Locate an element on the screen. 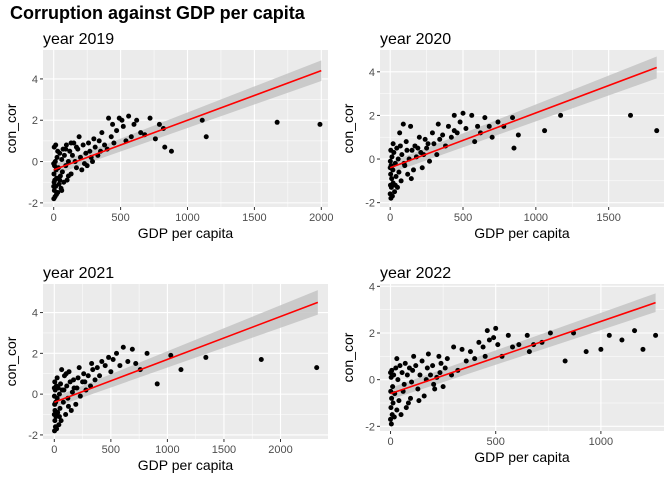 Image resolution: width=672 pixels, height=480 pixels. x-tick-label: 2000 is located at coordinates (321, 218).